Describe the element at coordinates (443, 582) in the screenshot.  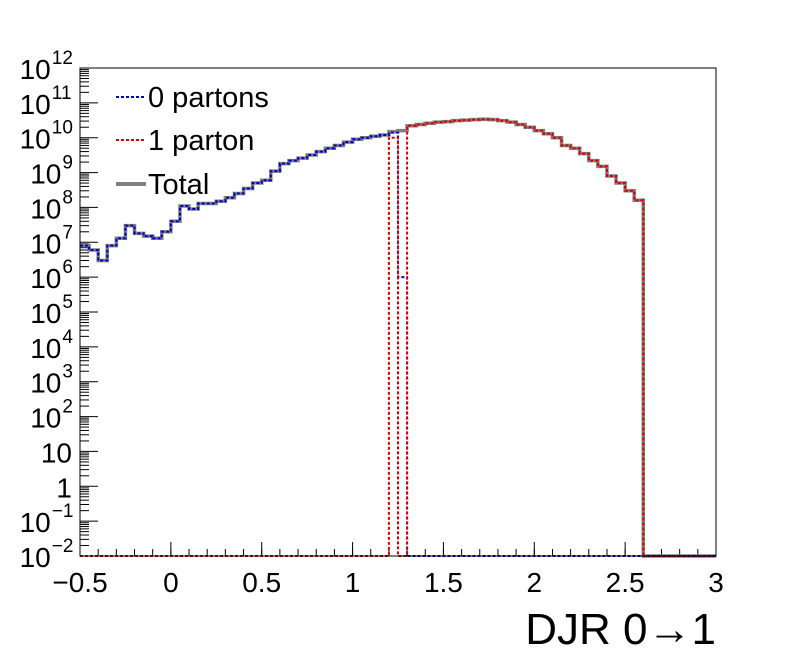
I see `x-tick-label: 1.5` at that location.